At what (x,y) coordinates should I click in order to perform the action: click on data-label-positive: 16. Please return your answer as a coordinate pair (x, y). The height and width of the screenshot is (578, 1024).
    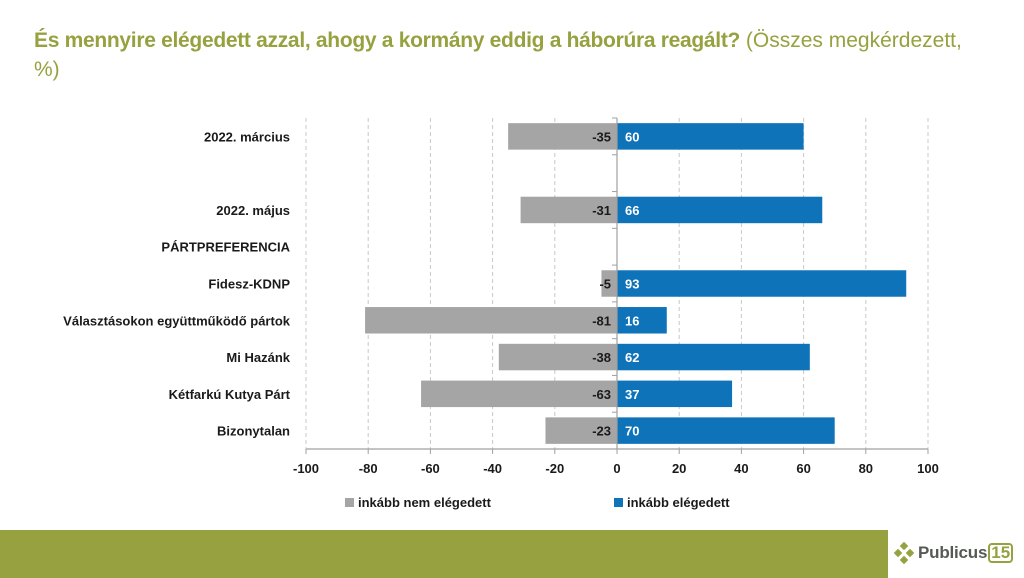
    Looking at the image, I should click on (632, 320).